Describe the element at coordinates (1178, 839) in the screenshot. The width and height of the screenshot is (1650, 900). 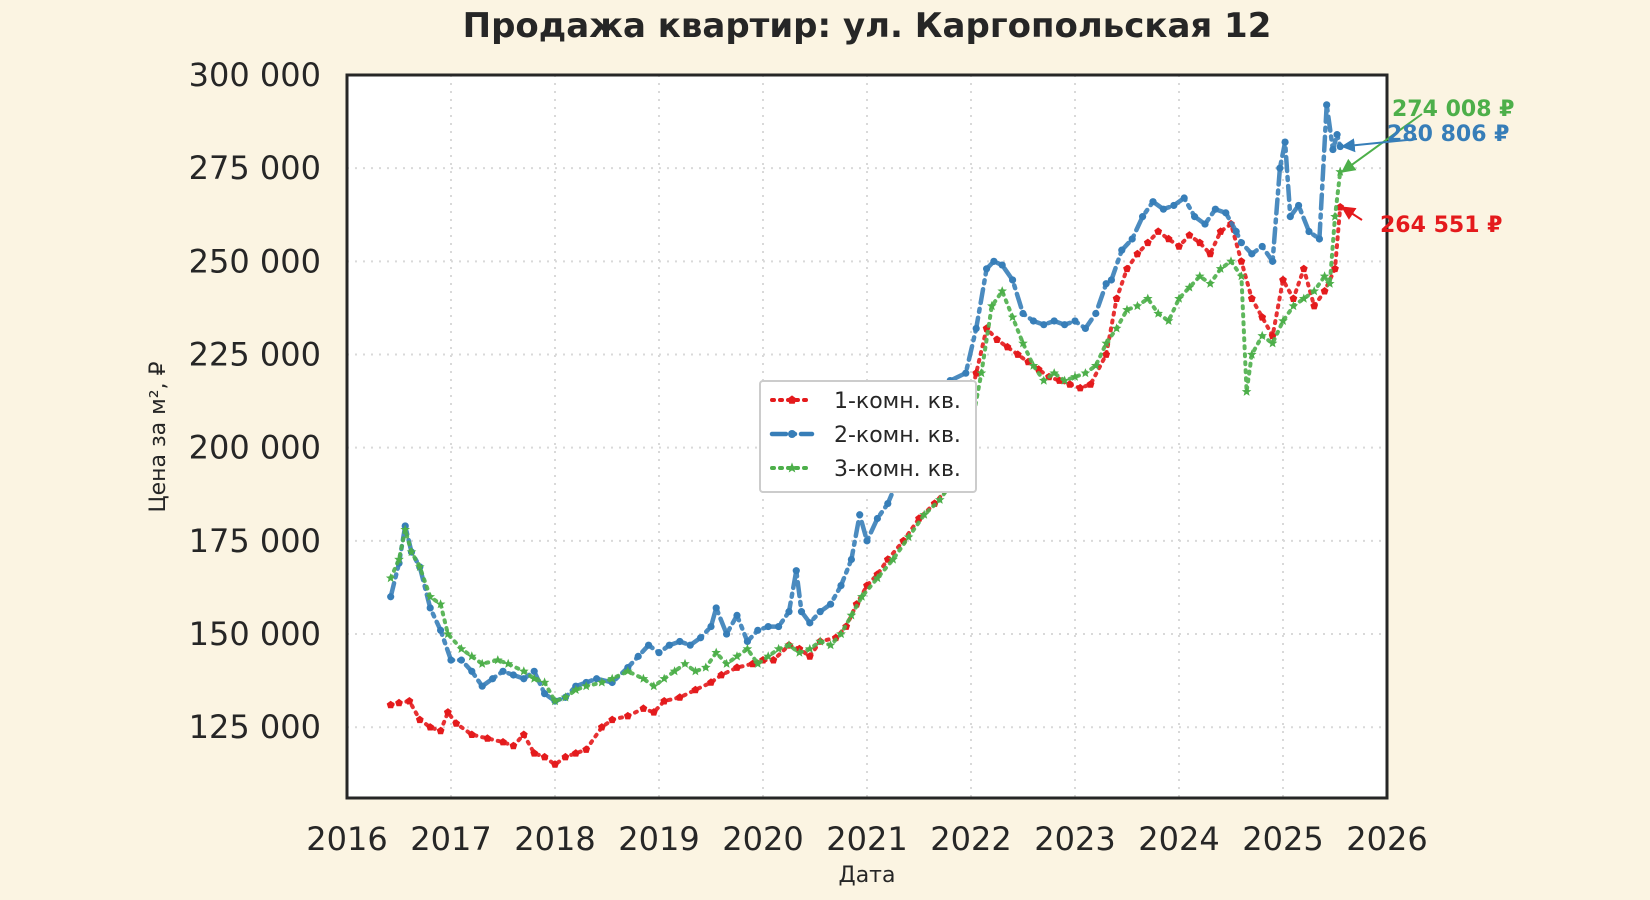
I see `x-tick-label: 2024` at that location.